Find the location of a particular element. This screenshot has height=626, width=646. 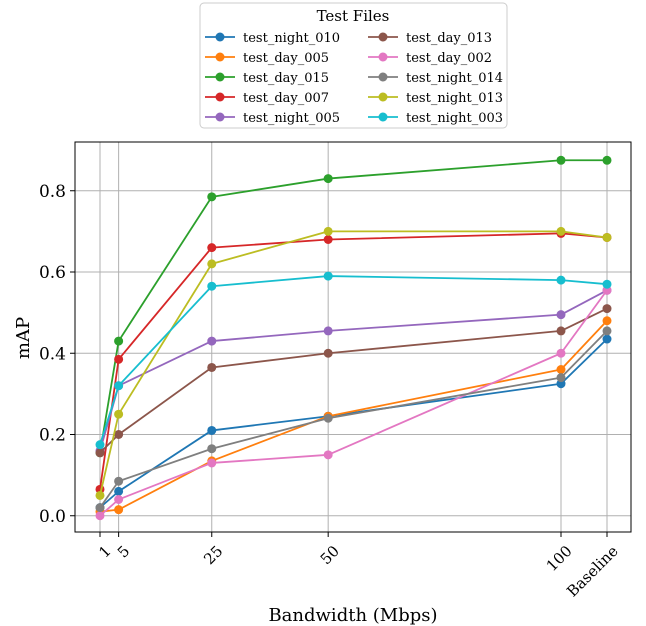

legend-entry: test_day_002 is located at coordinates (430, 58).